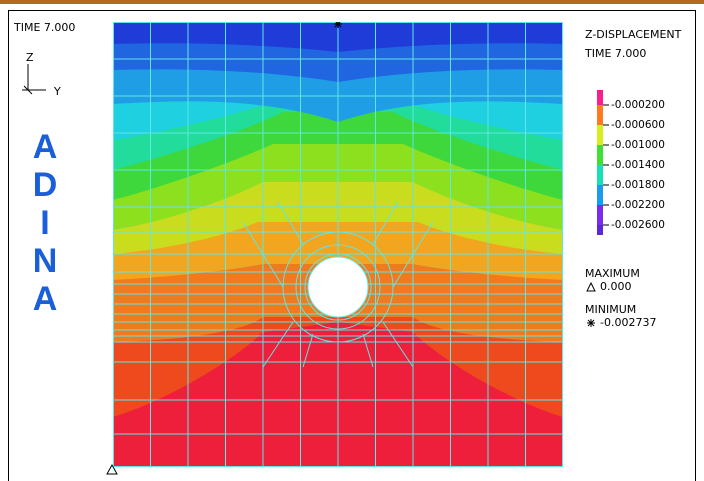  Describe the element at coordinates (638, 125) in the screenshot. I see `legend-label-2: -0.000600` at that location.